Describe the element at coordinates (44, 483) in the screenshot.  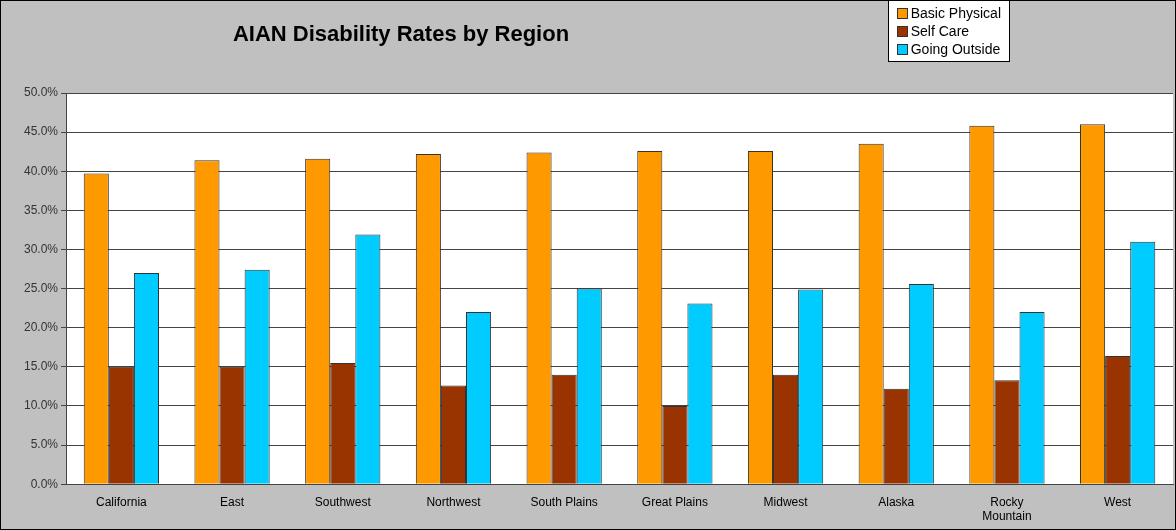
I see `y-tick-label: 0.0%` at that location.